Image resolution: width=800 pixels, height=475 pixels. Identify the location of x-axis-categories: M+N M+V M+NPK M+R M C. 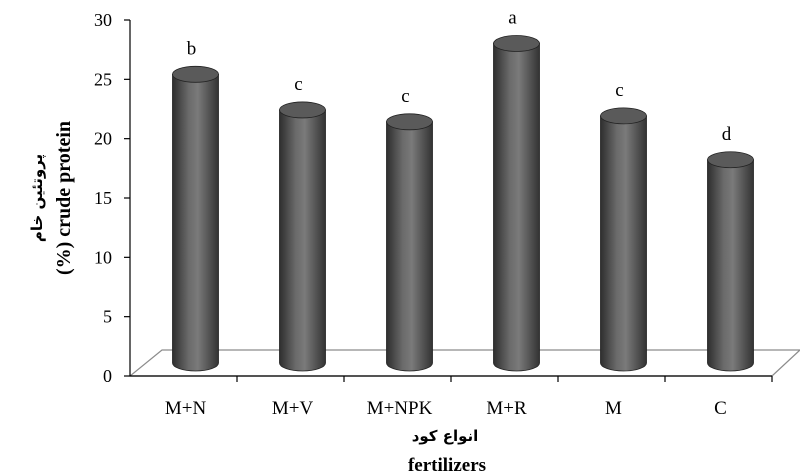
(469, 397).